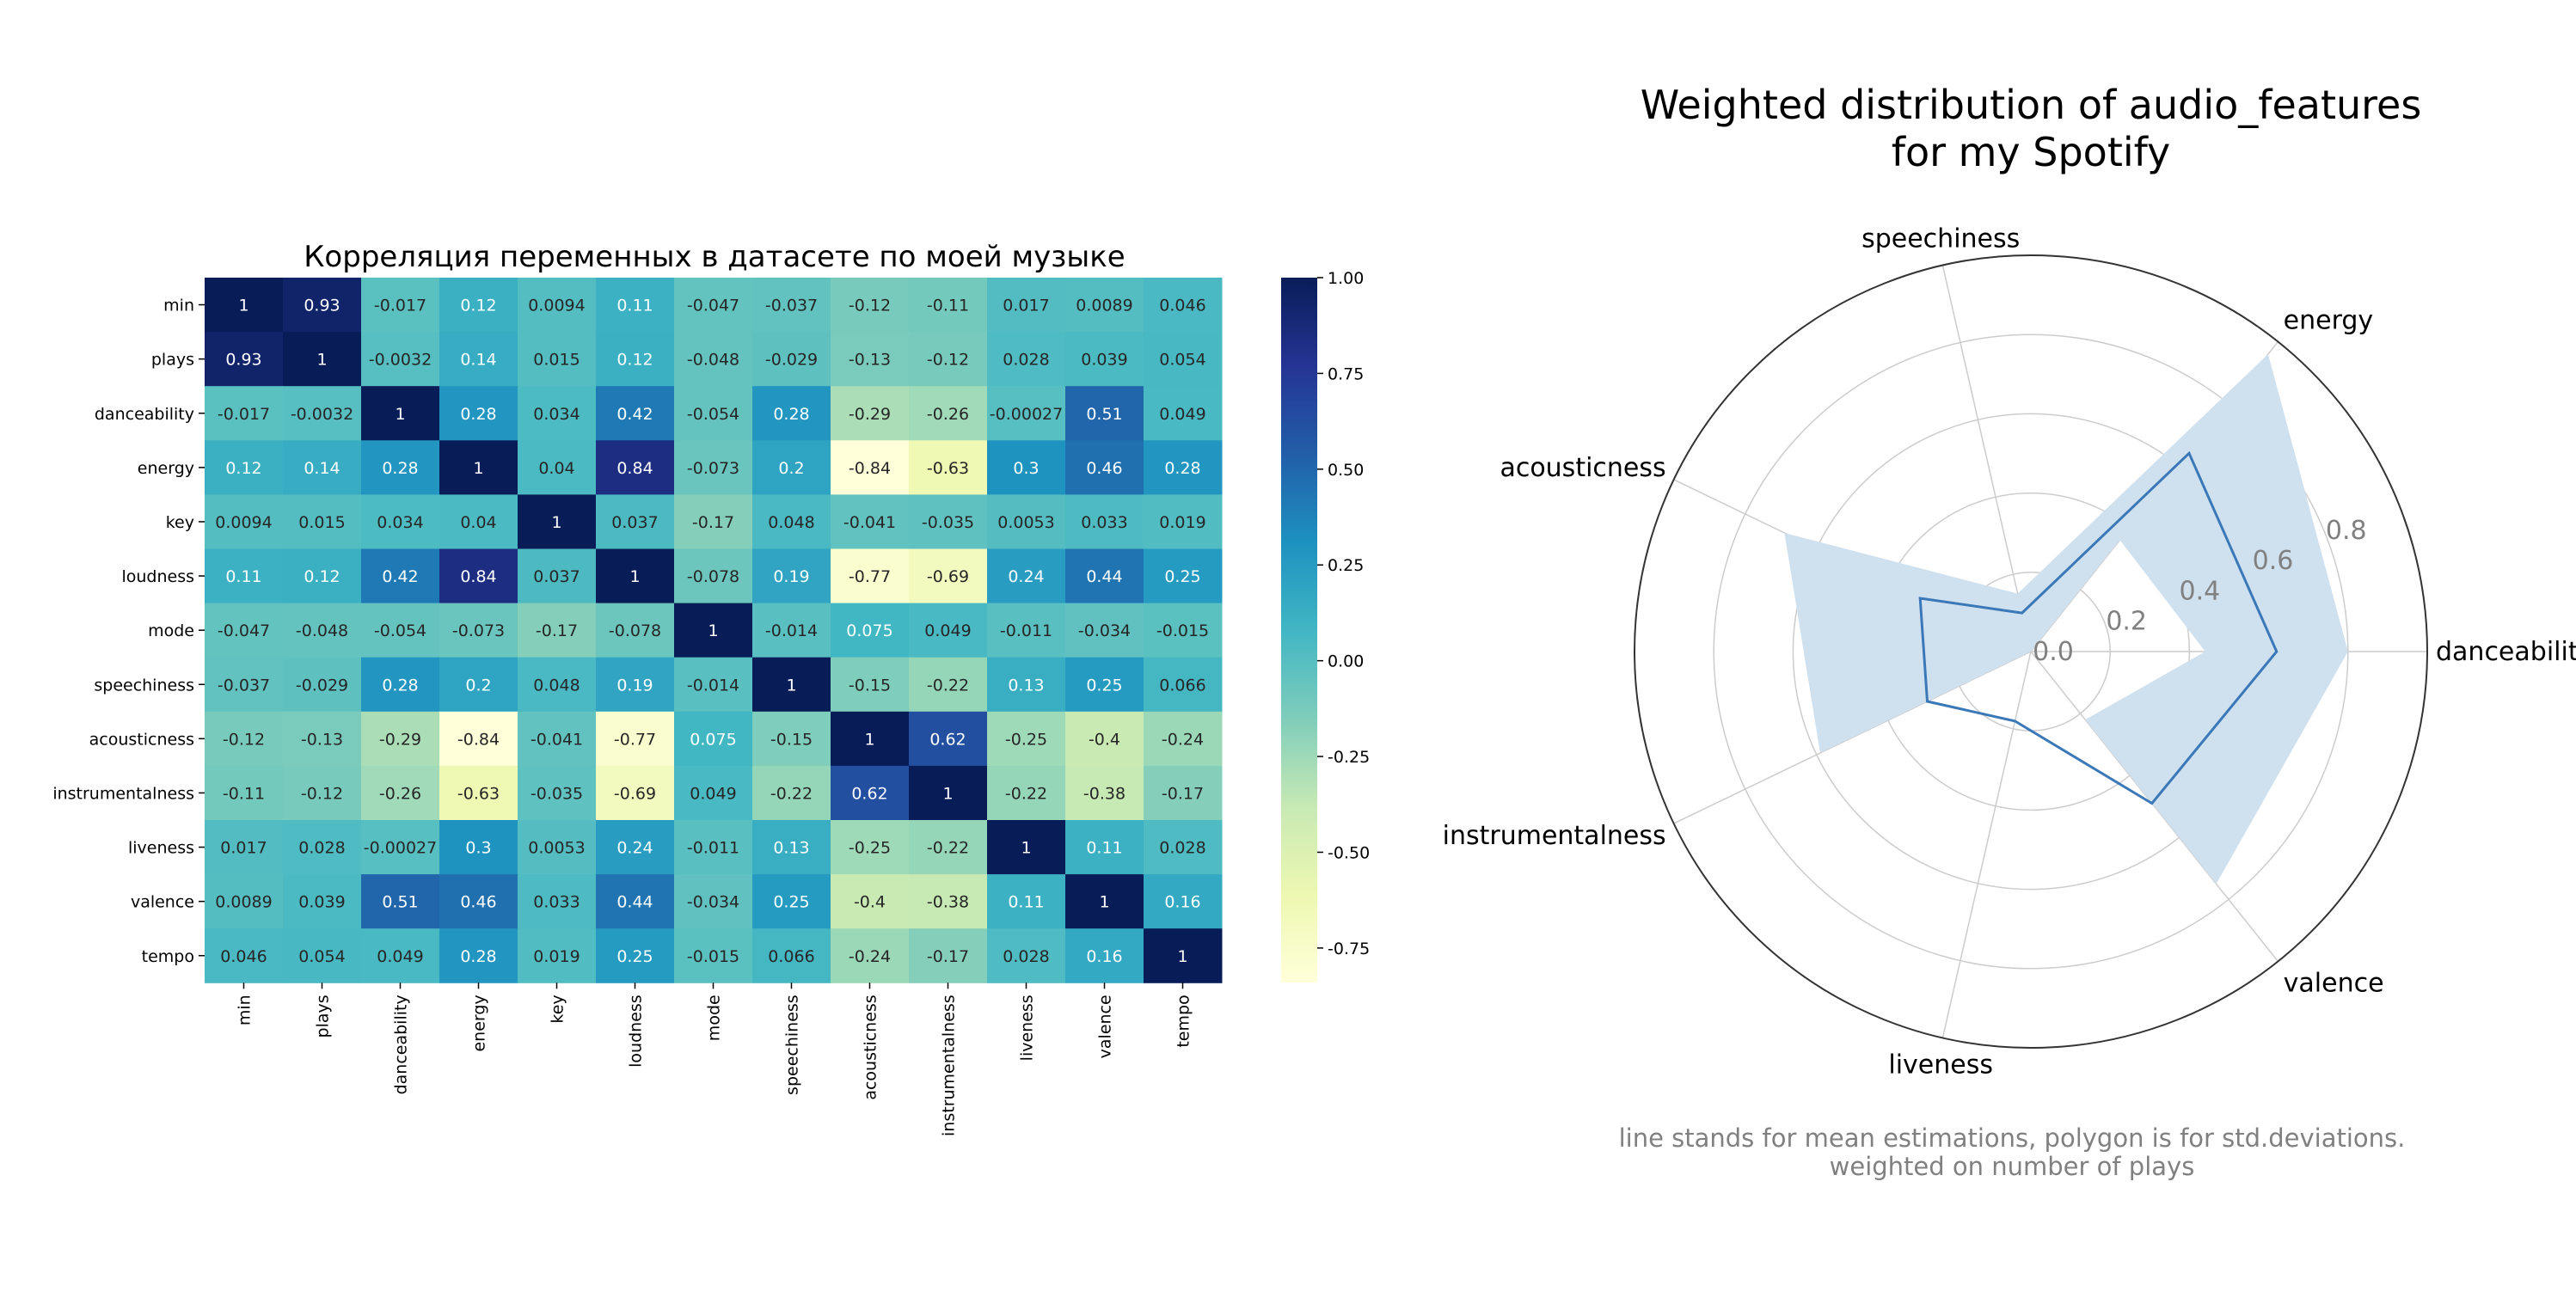  I want to click on heatmap-cell-label: -0.69, so click(635, 793).